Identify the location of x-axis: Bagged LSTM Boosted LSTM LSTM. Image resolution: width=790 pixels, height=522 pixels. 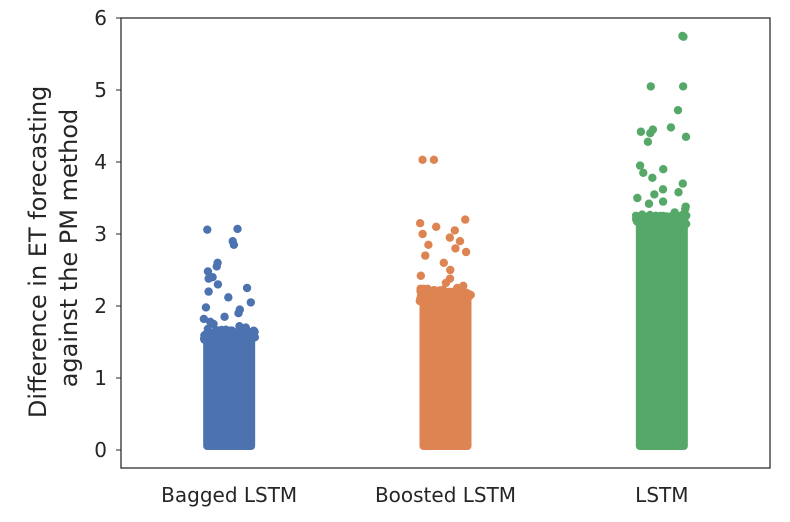
(424, 495).